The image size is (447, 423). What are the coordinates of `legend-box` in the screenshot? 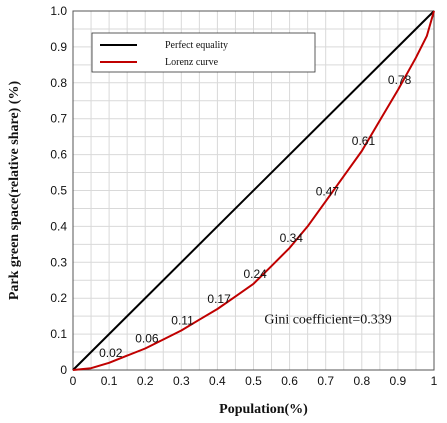 It's located at (203, 52).